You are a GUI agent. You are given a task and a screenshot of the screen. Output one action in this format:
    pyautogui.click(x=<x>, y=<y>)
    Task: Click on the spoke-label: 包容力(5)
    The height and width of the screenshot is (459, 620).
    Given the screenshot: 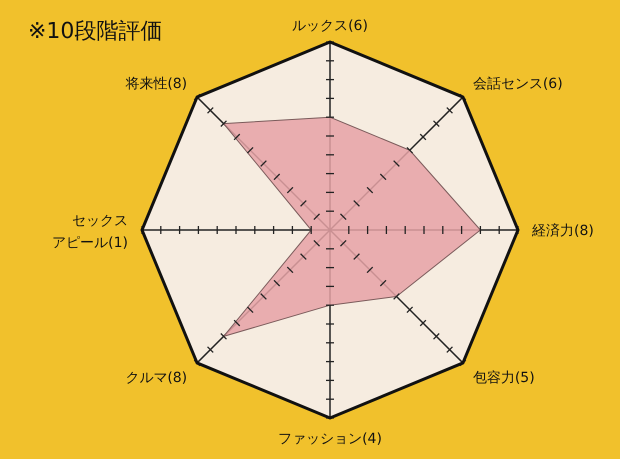 What is the action you would take?
    pyautogui.click(x=503, y=378)
    